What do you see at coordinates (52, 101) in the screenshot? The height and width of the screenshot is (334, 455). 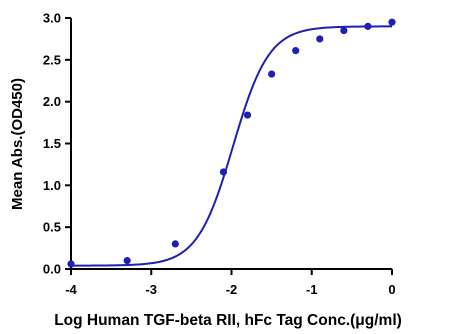 I see `y-tick-label: 2.0` at bounding box center [52, 101].